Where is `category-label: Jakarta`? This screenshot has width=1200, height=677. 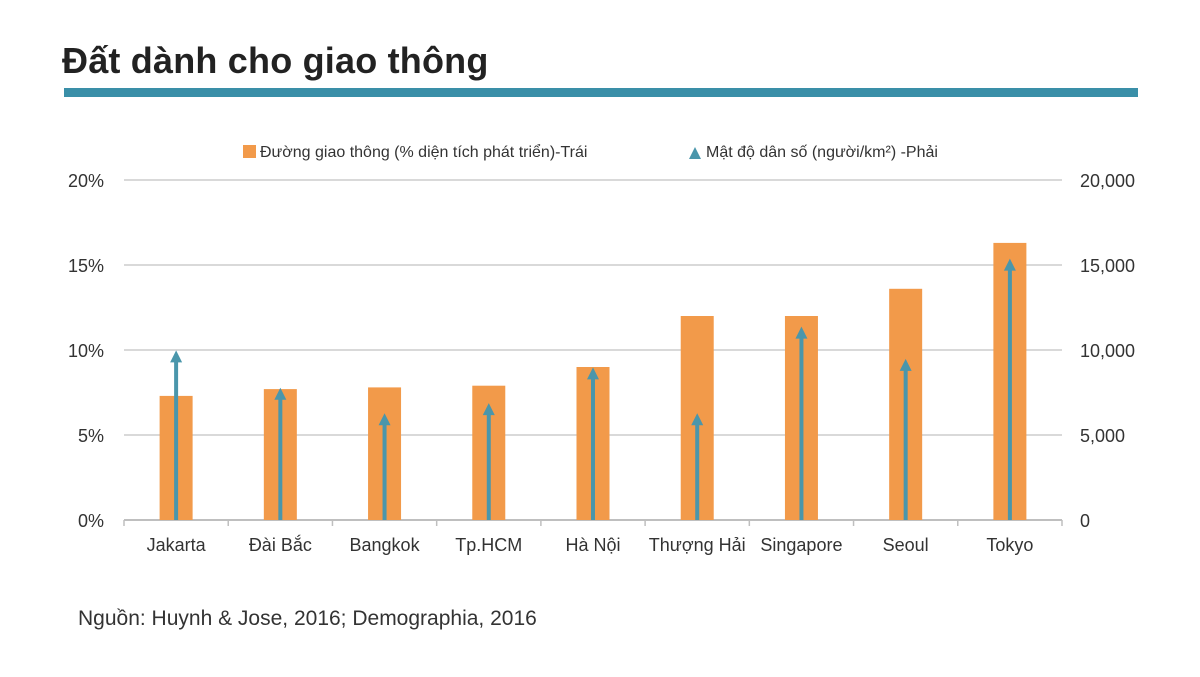
category-label: Jakarta is located at coordinates (177, 545).